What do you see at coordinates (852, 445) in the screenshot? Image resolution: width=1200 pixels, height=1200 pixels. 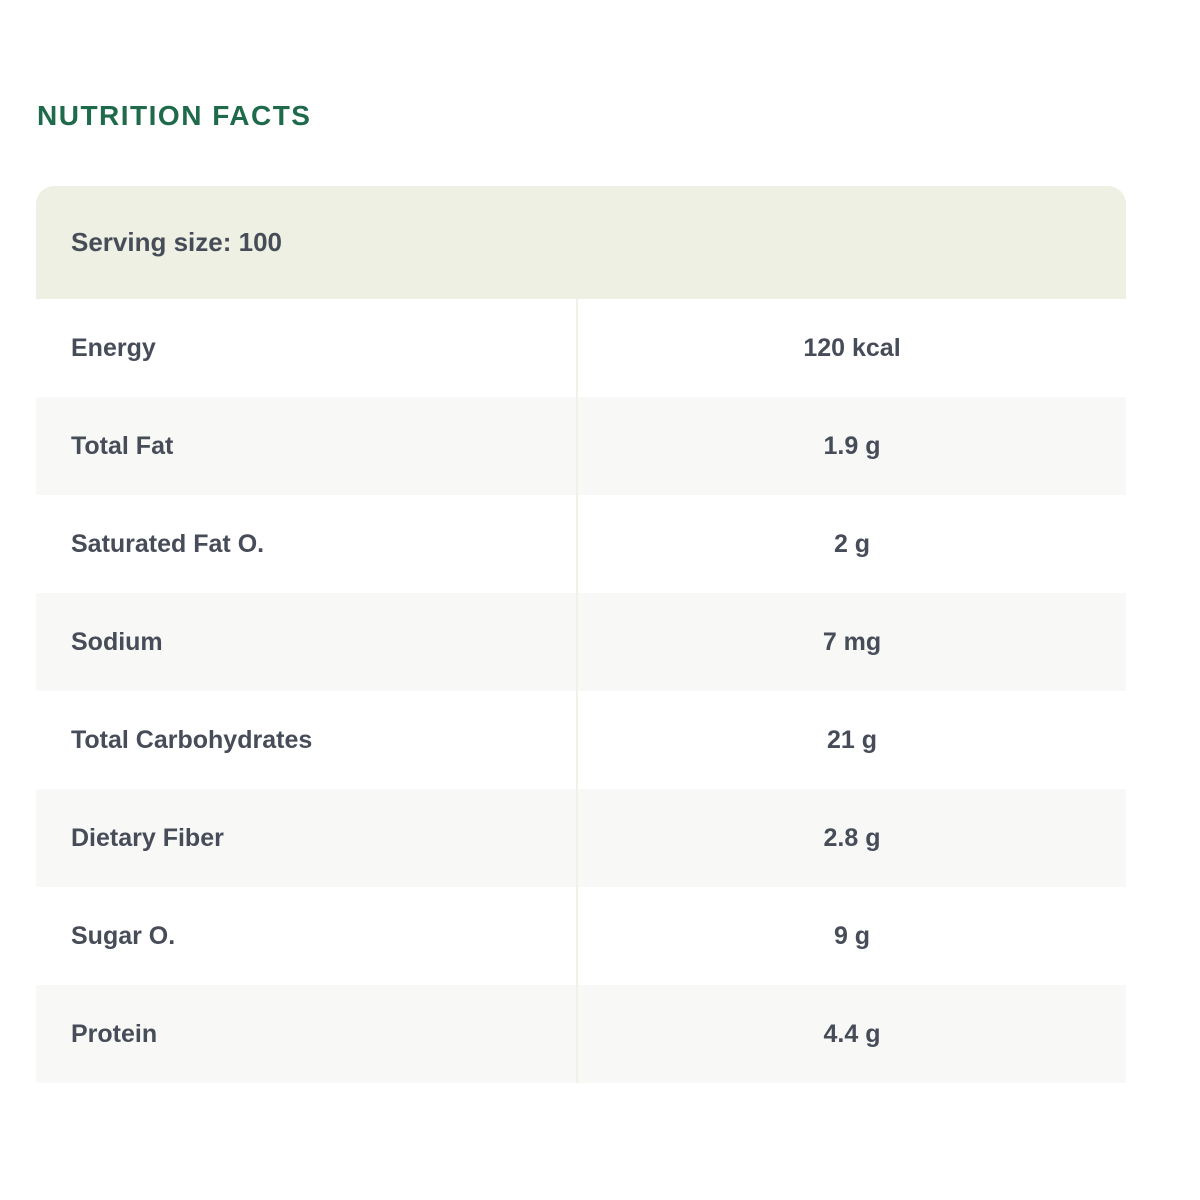 I see `row-value: 1.9 g` at bounding box center [852, 445].